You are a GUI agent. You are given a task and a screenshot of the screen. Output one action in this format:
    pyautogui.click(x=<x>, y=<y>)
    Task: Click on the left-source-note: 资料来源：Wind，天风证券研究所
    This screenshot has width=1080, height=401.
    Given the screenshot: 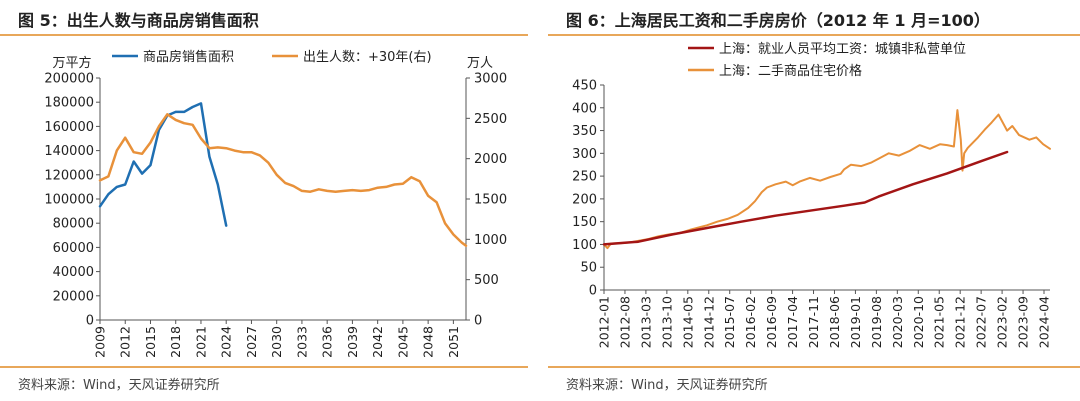 What is the action you would take?
    pyautogui.click(x=119, y=385)
    